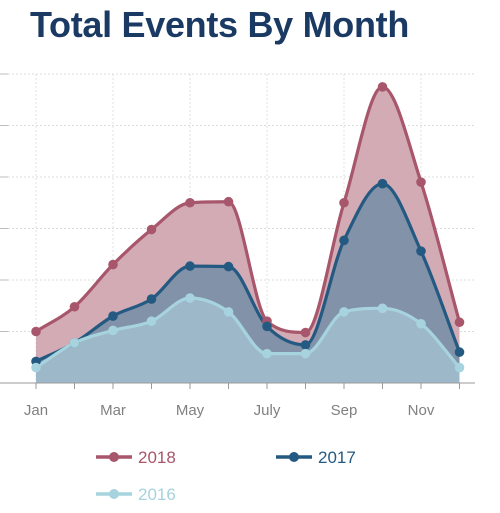 Image resolution: width=500 pixels, height=513 pixels. I want to click on point-2018-Jan, so click(36, 331).